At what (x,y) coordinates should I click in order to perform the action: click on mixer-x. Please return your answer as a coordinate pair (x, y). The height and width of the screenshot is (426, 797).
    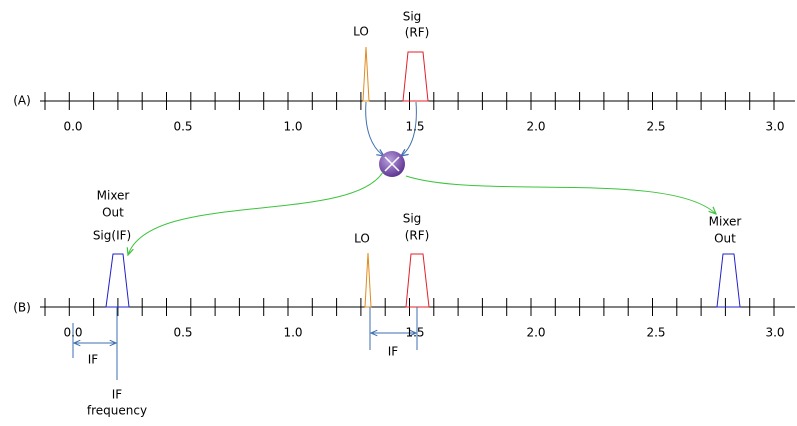
    Looking at the image, I should click on (392, 164).